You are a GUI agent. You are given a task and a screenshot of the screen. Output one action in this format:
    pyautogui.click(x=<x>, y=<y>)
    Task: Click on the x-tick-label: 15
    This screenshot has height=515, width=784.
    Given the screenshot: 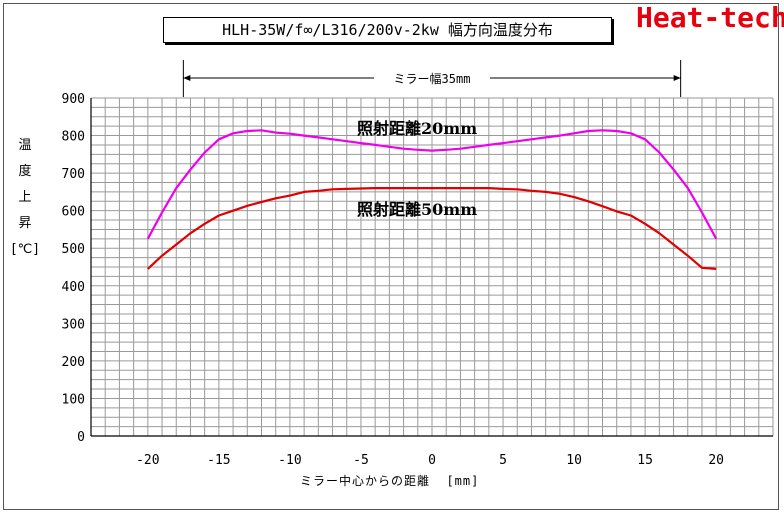 What is the action you would take?
    pyautogui.click(x=645, y=460)
    